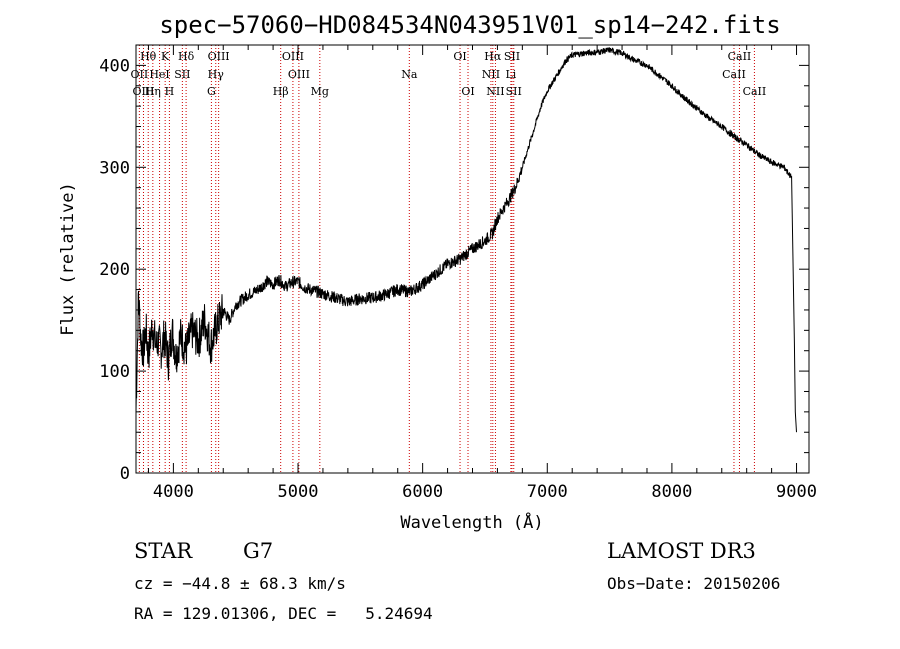 The height and width of the screenshot is (649, 900). What do you see at coordinates (281, 91) in the screenshot?
I see `spectral-line-label: Hβ` at bounding box center [281, 91].